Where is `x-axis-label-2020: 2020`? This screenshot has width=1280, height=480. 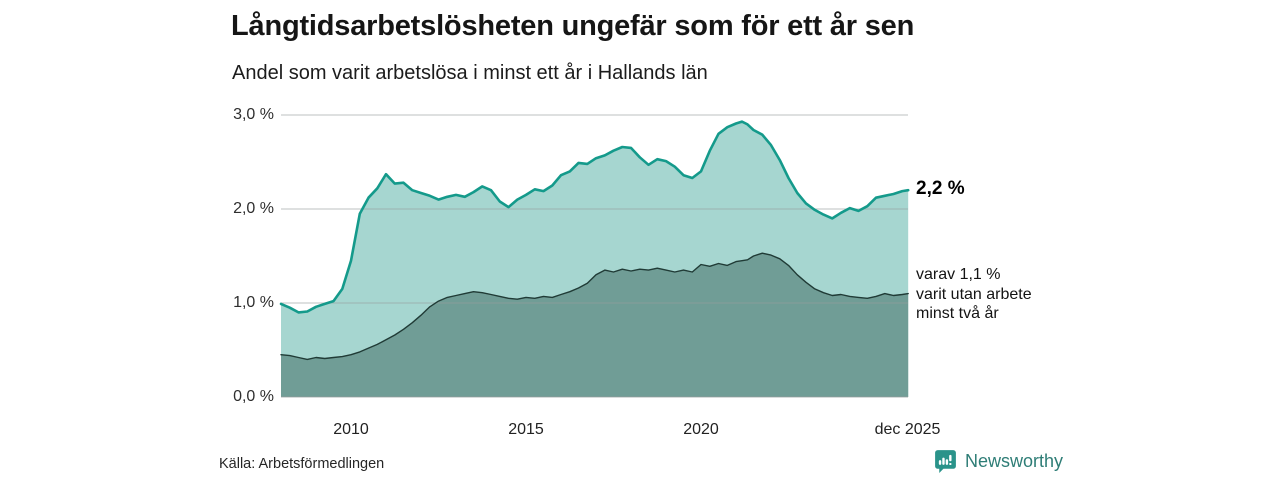 x-axis-label-2020: 2020 is located at coordinates (701, 429).